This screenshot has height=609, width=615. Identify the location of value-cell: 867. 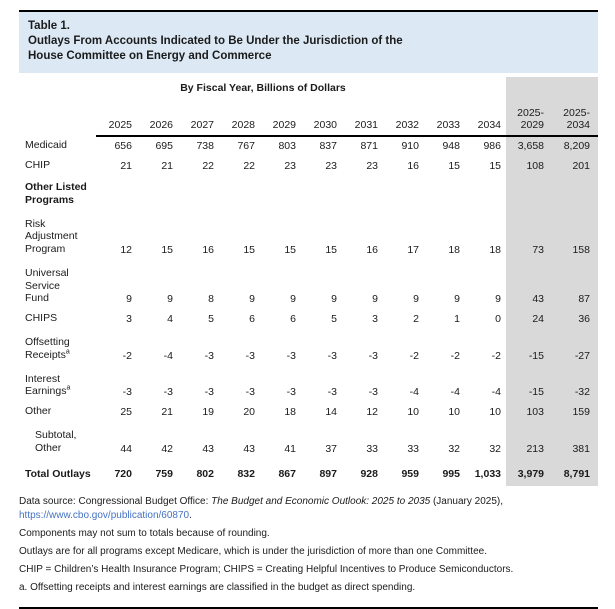
(287, 474).